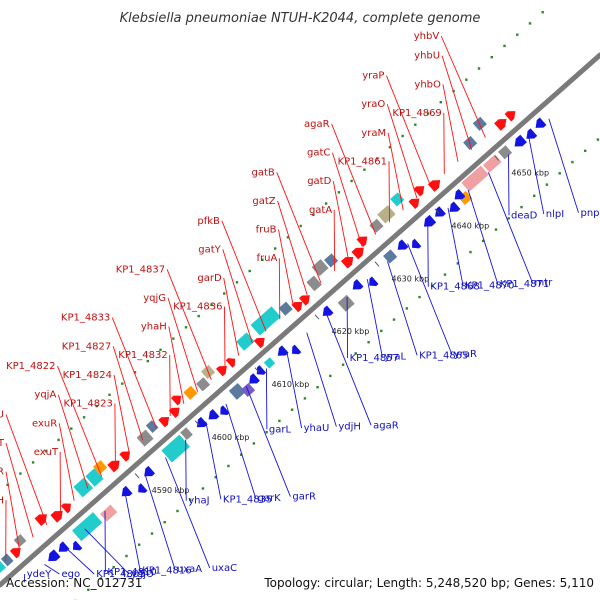 This screenshot has height=600, width=600. I want to click on kbp-tick-label: 4590 kbp, so click(171, 490).